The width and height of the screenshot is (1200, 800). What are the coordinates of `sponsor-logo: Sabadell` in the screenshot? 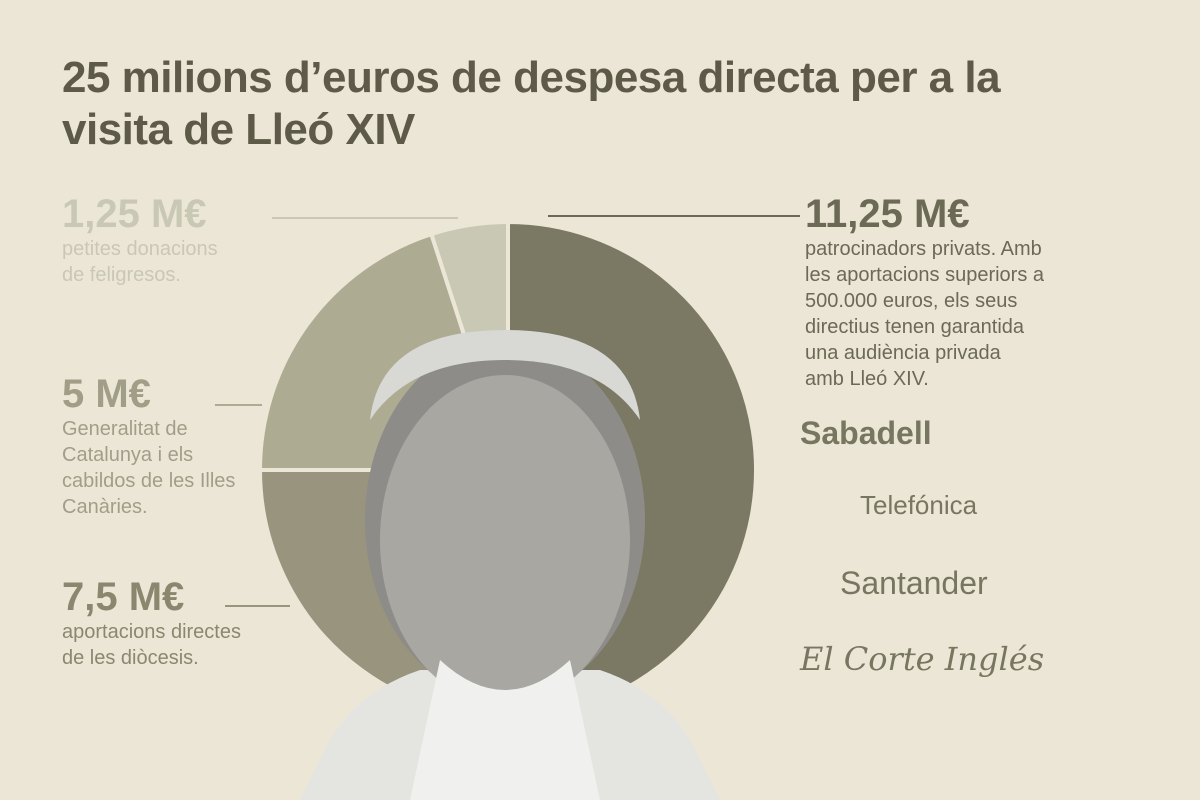 It's located at (866, 433).